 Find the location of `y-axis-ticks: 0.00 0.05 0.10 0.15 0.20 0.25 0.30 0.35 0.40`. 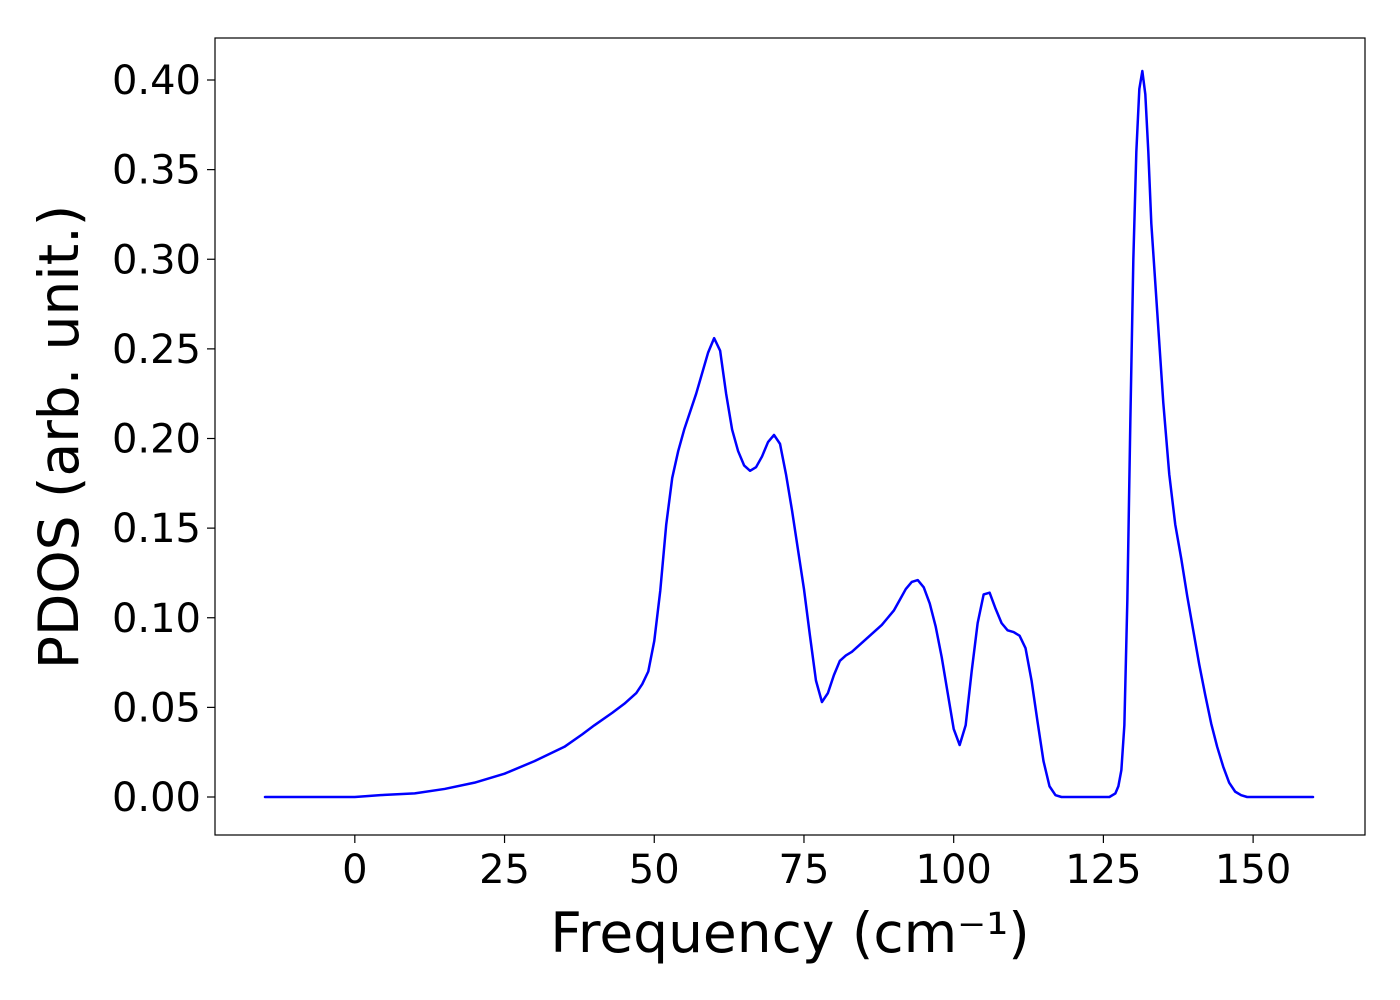

y-axis-ticks: 0.00 0.05 0.10 0.15 0.20 0.25 0.30 0.35 0.40 is located at coordinates (163, 439).